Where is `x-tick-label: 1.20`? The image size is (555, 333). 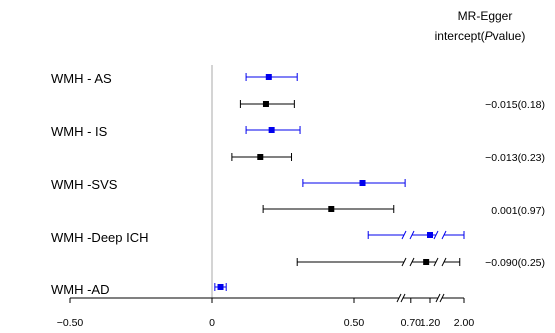
x-tick-label: 1.20 is located at coordinates (430, 323).